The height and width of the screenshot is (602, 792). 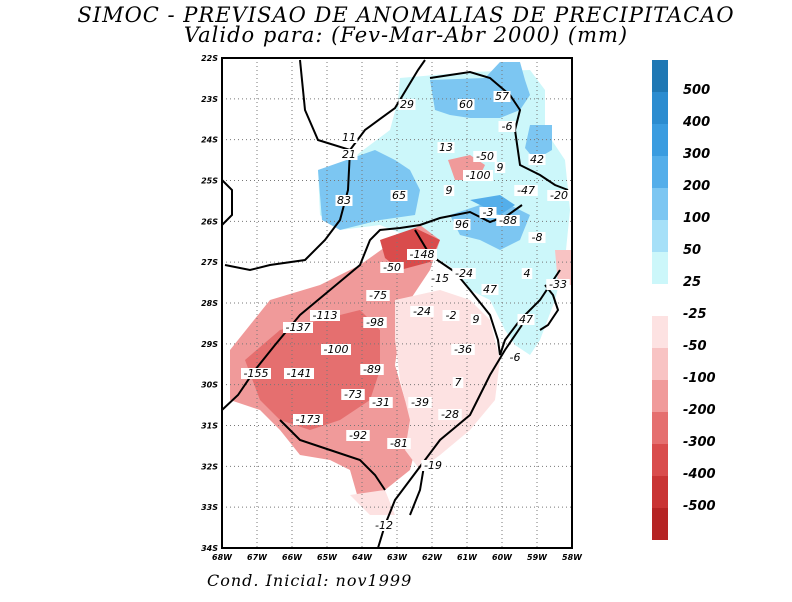 I want to click on contour-label: -88, so click(x=508, y=220).